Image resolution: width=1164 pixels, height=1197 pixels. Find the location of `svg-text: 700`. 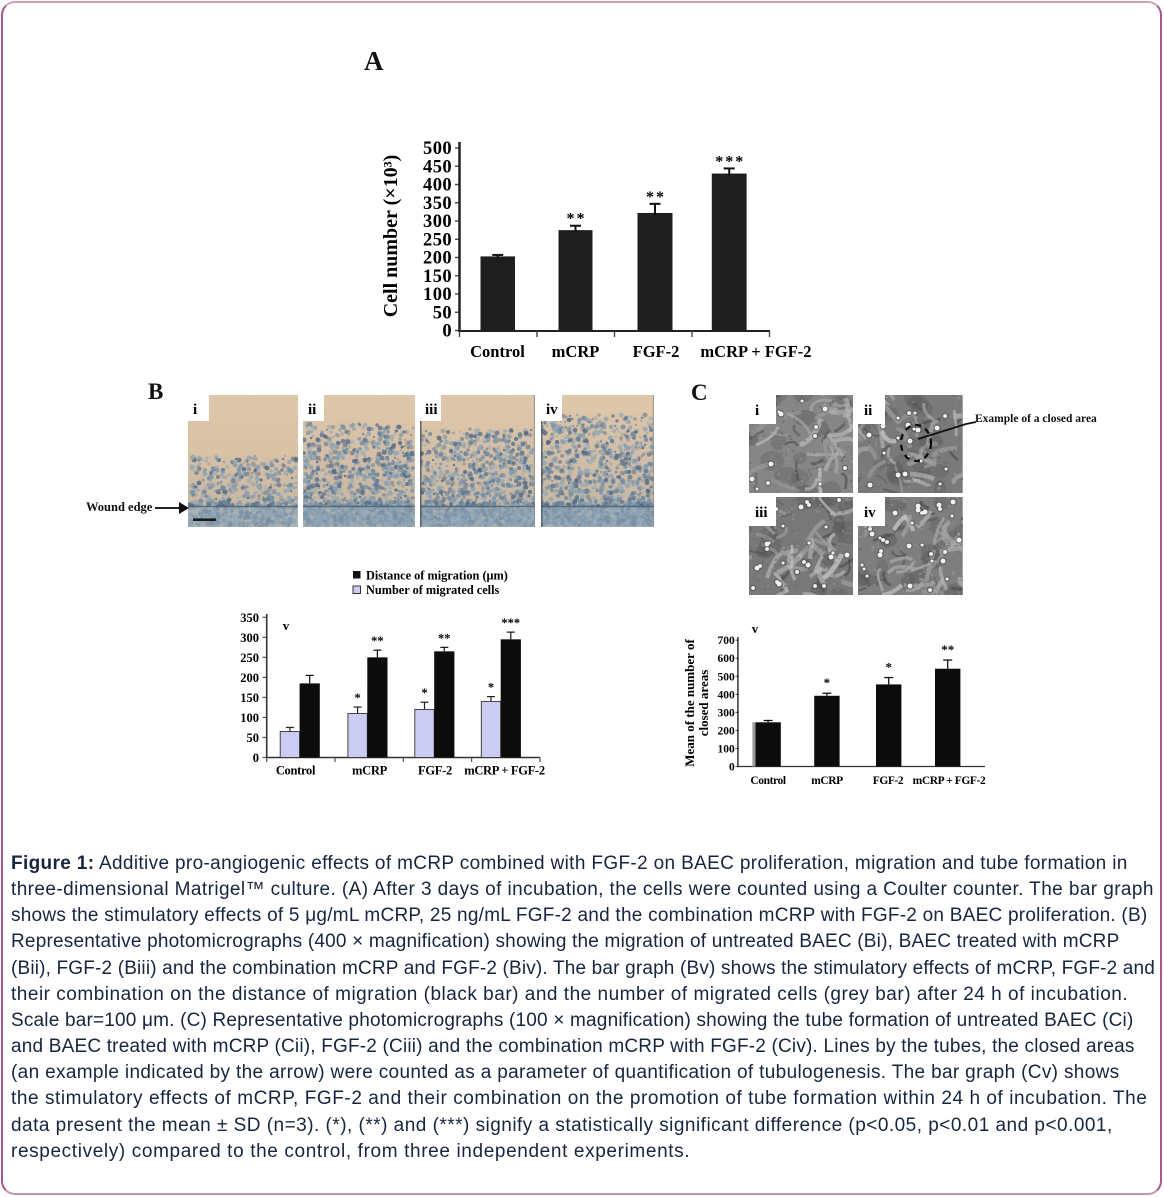

svg-text: 700 is located at coordinates (726, 641).